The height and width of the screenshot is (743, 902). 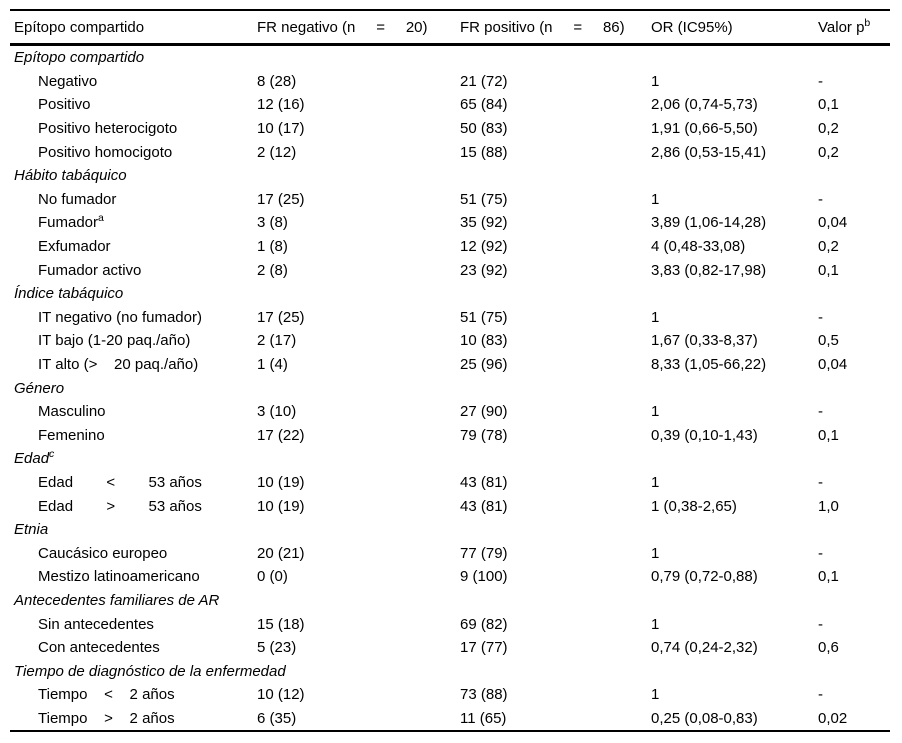 What do you see at coordinates (704, 341) in the screenshot?
I see `cell-or-text: 1,67 (0,33-8,37)` at bounding box center [704, 341].